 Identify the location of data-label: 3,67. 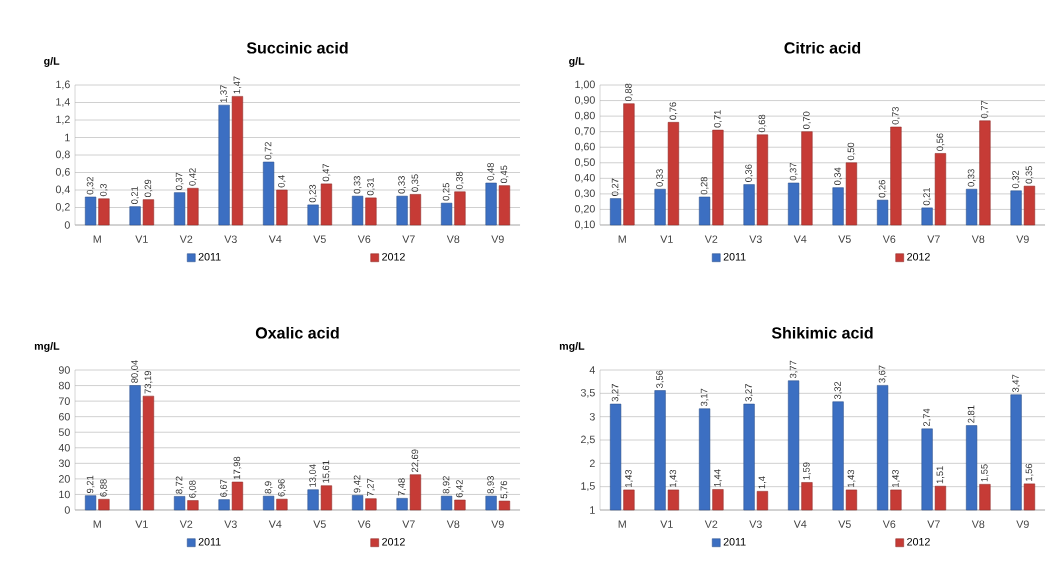
(882, 374).